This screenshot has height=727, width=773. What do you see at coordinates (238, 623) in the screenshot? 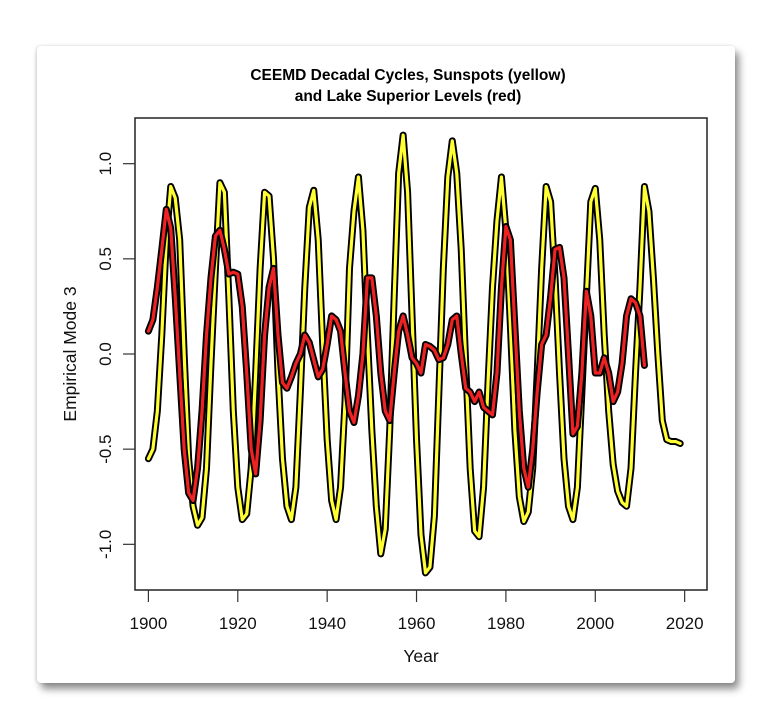
I see `x-tick-label: 1920` at bounding box center [238, 623].